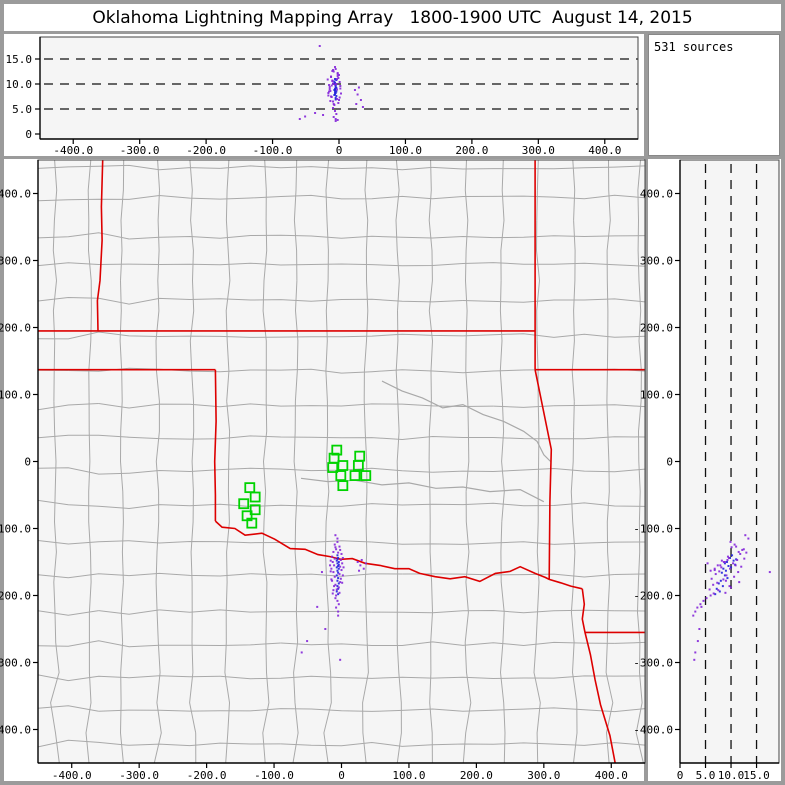 This screenshot has width=785, height=785. Describe the element at coordinates (714, 470) in the screenshot. I see `altitude-ns-panel` at that location.